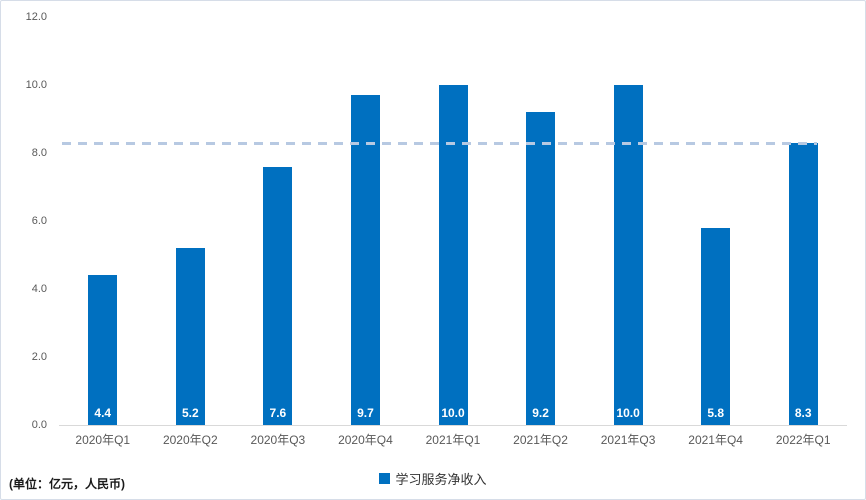 The image size is (866, 500). Describe the element at coordinates (103, 440) in the screenshot. I see `x-category-label: 2020年Q1` at that location.